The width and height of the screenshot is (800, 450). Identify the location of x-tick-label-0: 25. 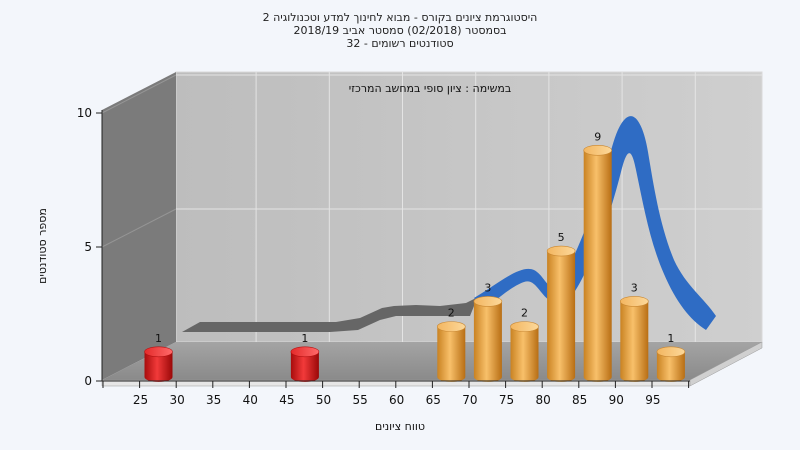
(140, 400).